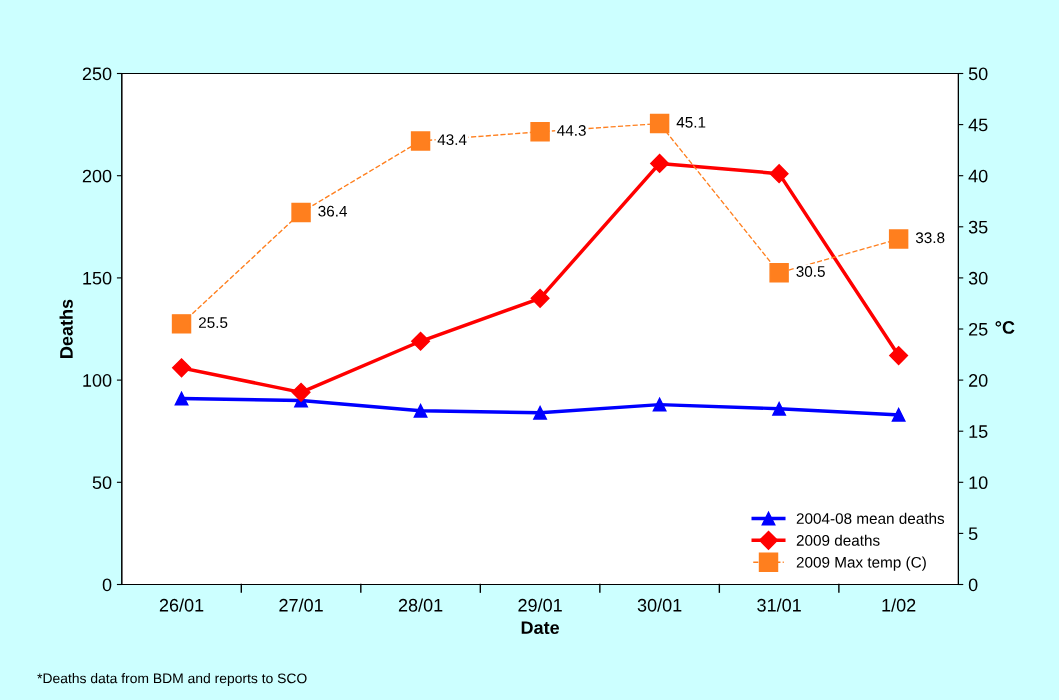 The height and width of the screenshot is (700, 1059). Describe the element at coordinates (978, 380) in the screenshot. I see `y2-tick-label: 20` at that location.